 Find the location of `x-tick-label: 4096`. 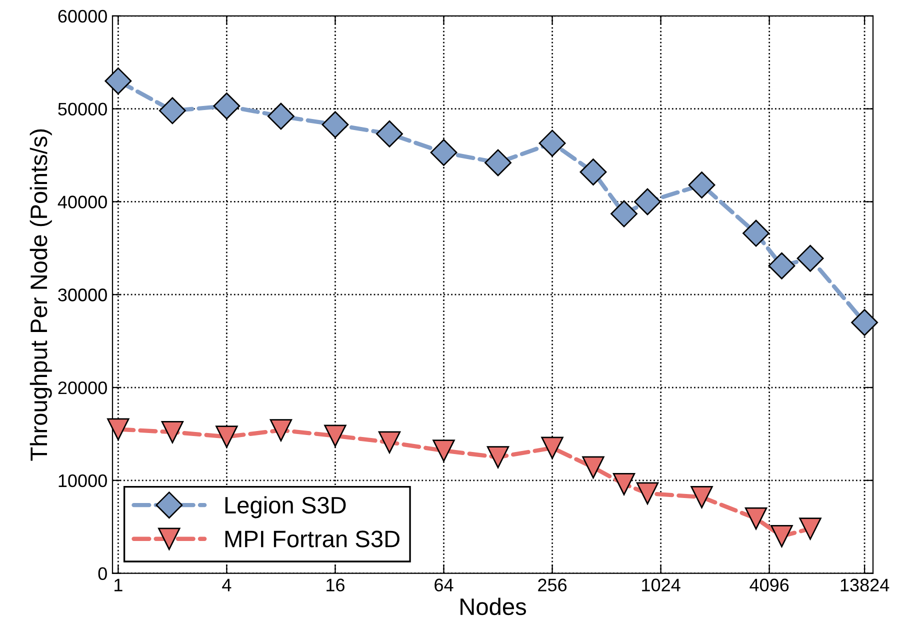

x-tick-label: 4096 is located at coordinates (769, 585).